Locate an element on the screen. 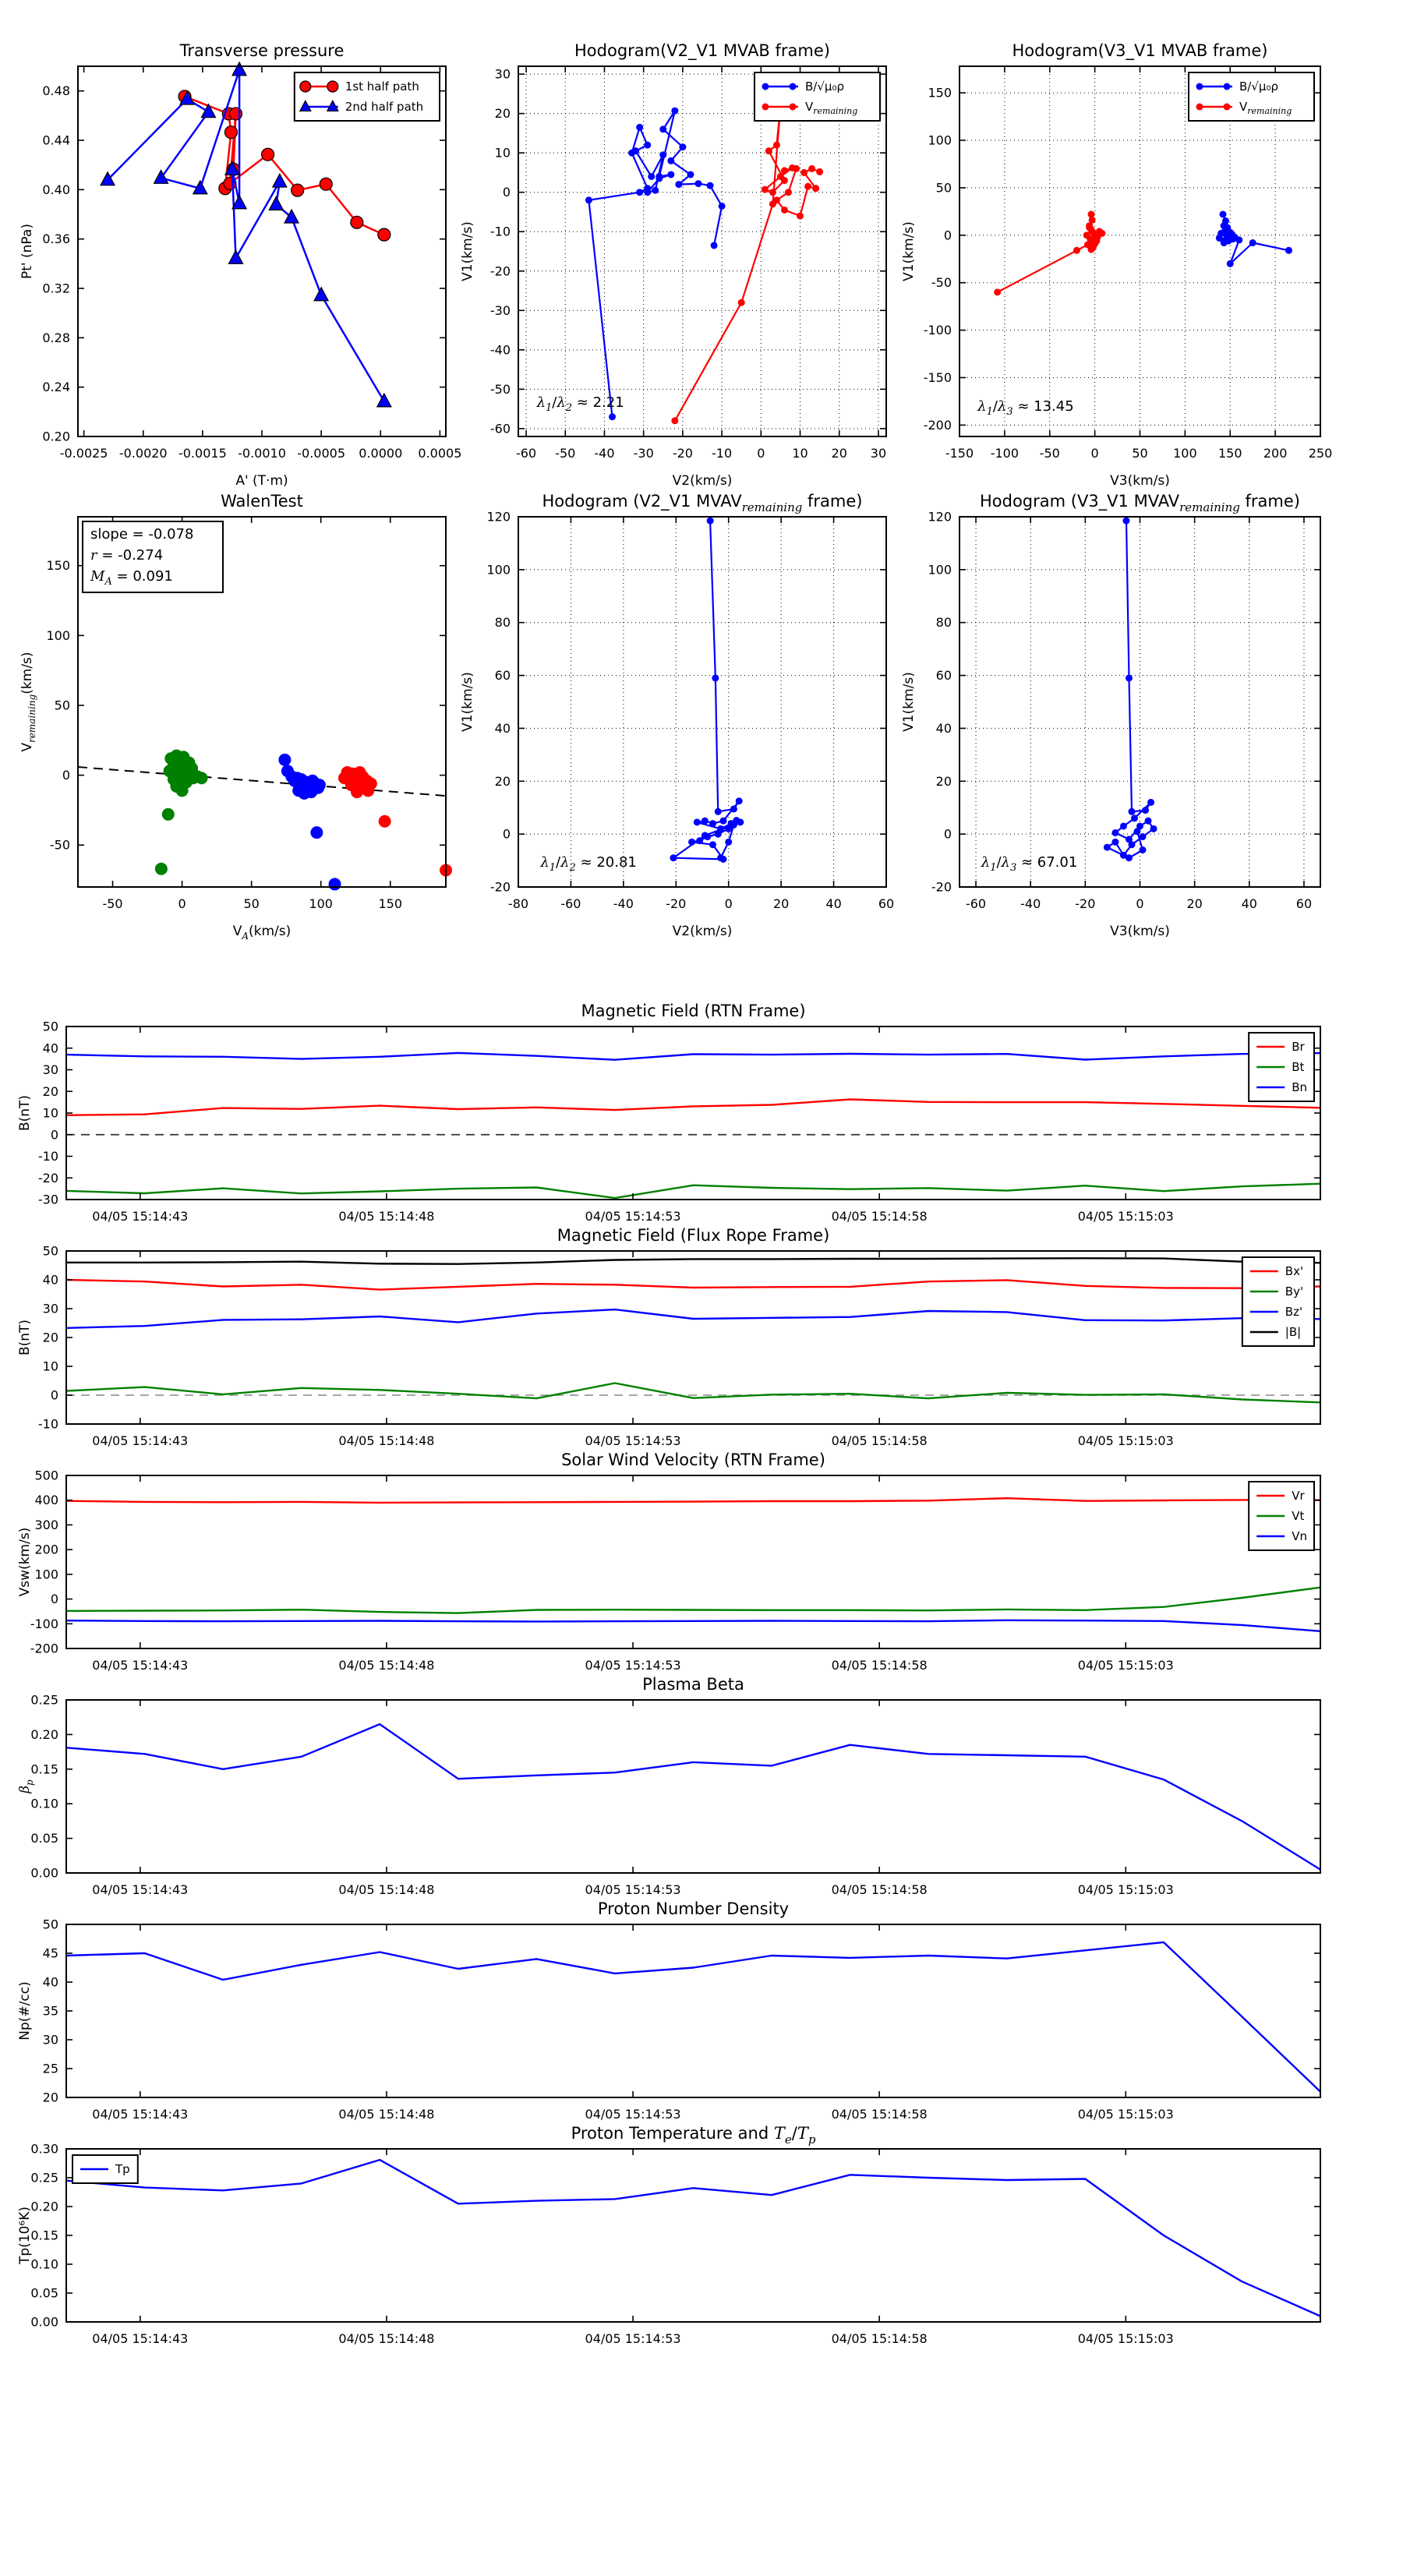  x-tick-label: 04/05 15:14:58 is located at coordinates (880, 1216).